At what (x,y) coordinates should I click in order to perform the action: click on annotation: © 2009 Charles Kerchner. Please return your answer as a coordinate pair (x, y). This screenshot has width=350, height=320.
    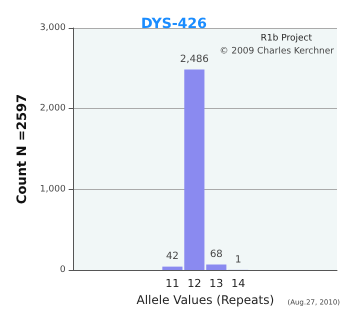
    Looking at the image, I should click on (276, 51).